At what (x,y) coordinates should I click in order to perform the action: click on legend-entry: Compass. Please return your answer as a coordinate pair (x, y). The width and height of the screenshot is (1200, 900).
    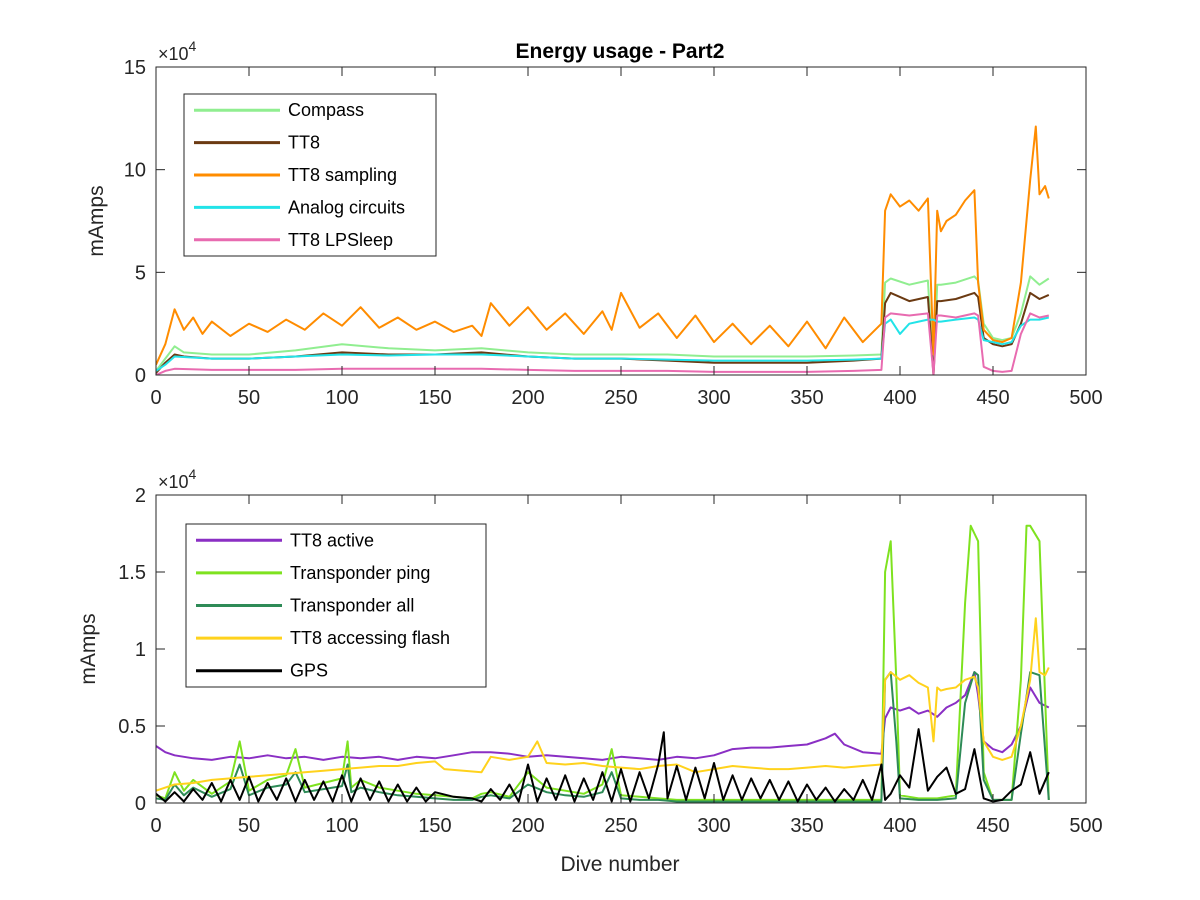
    Looking at the image, I should click on (326, 110).